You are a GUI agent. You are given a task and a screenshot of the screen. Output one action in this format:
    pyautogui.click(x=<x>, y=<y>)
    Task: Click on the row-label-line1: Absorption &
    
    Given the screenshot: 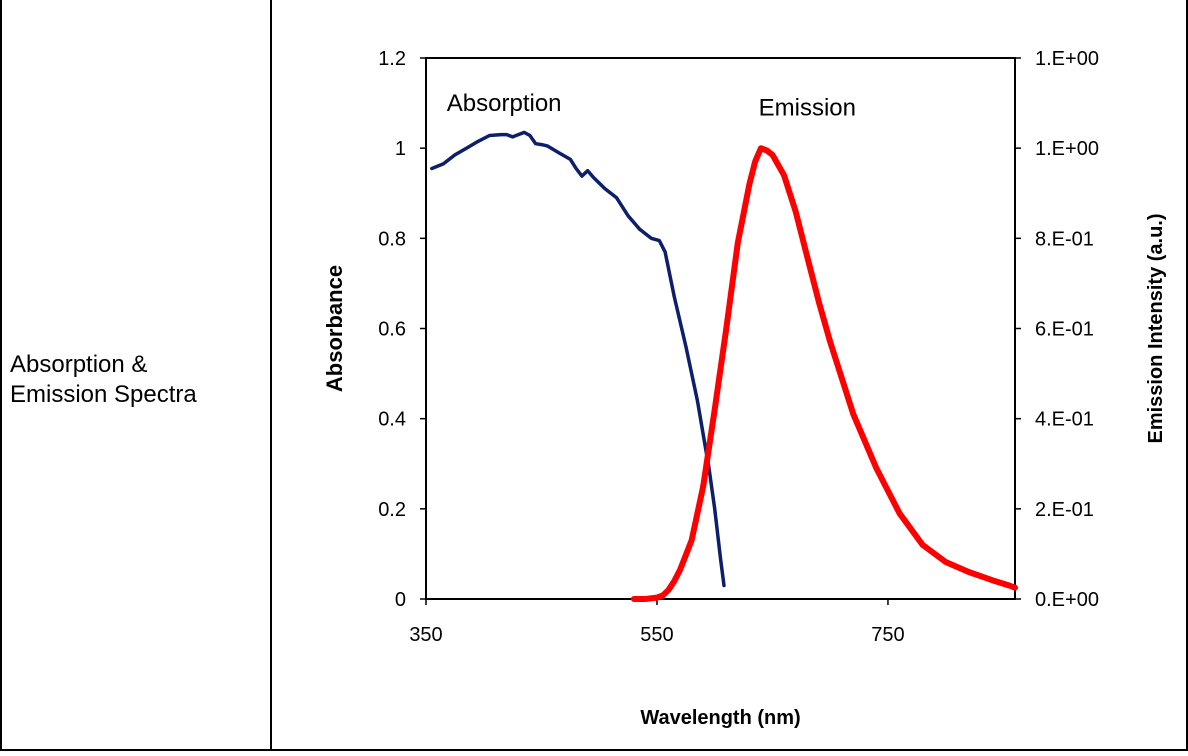 What is the action you would take?
    pyautogui.click(x=79, y=364)
    